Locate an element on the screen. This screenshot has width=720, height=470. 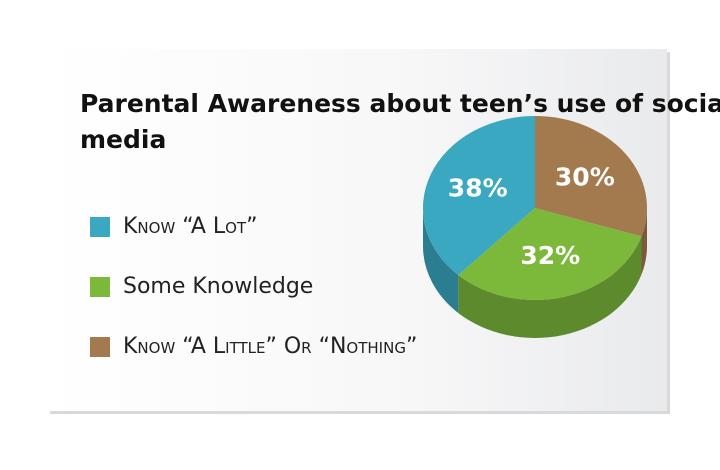
legend-label: Know “A Lot” is located at coordinates (190, 226).